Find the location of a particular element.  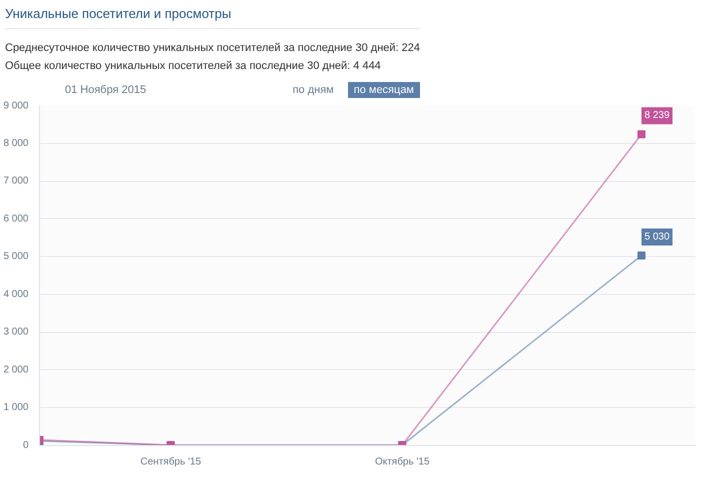

y-tick-label: 7 000 is located at coordinates (16, 181).